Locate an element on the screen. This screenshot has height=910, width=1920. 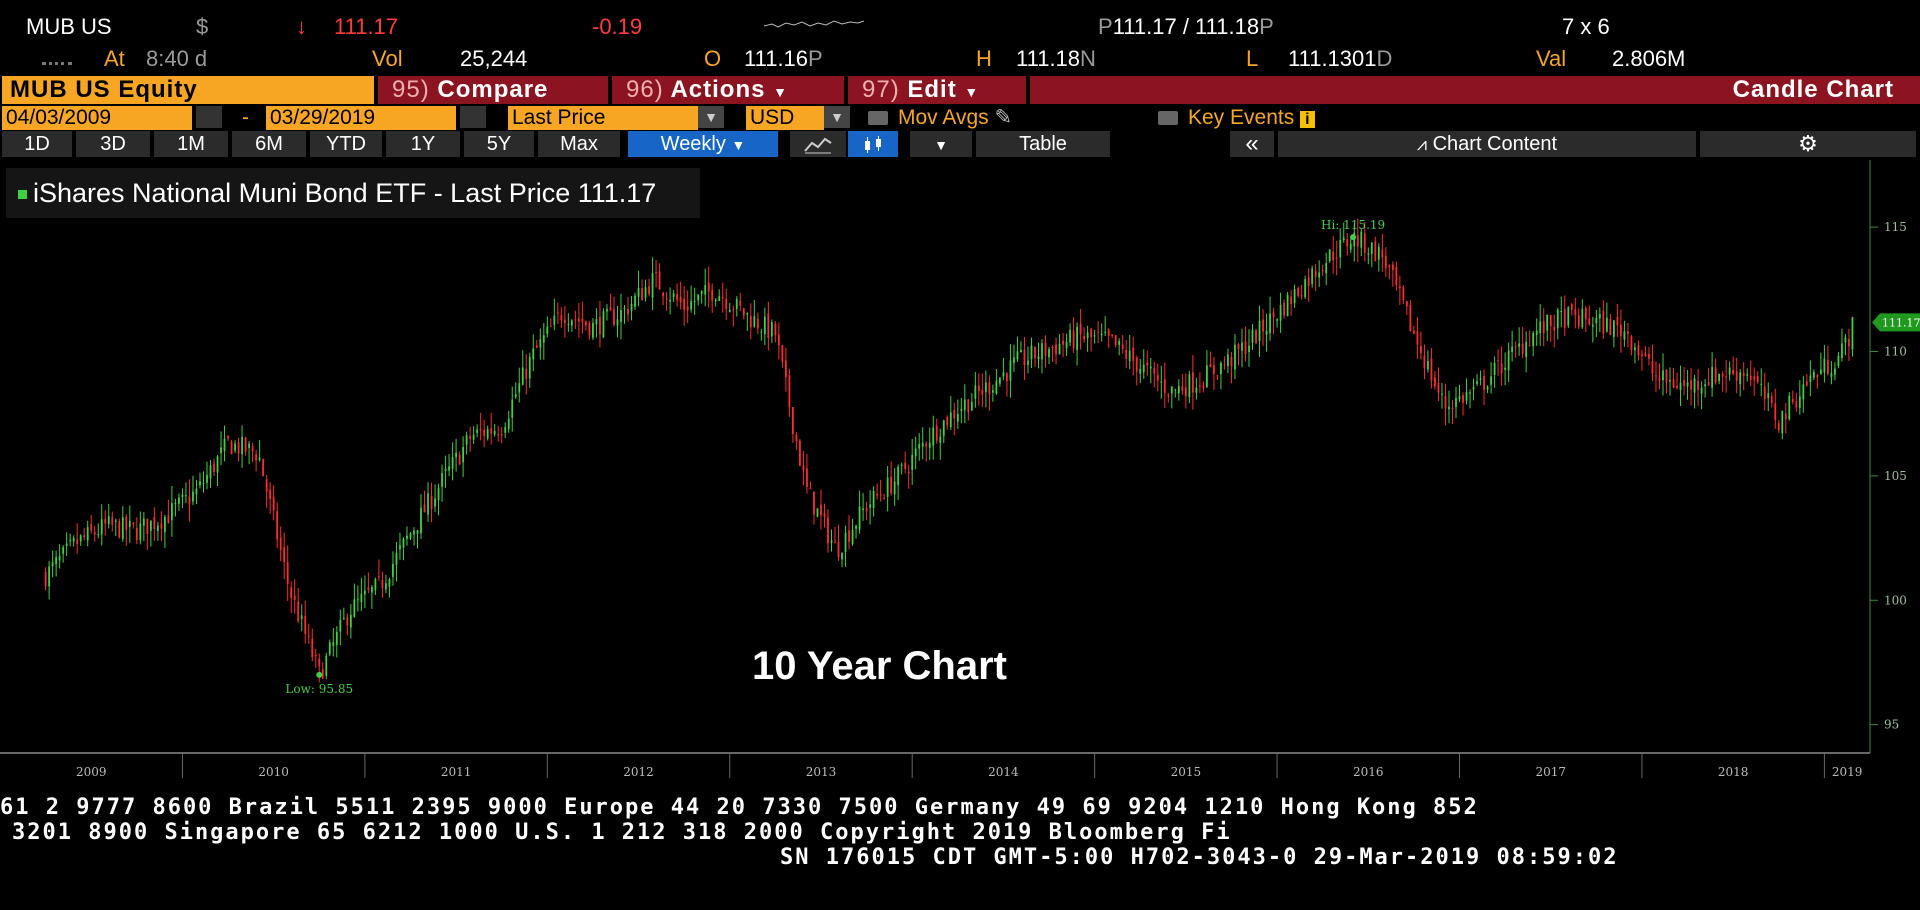
pencil-icon: ✎ is located at coordinates (1003, 117).